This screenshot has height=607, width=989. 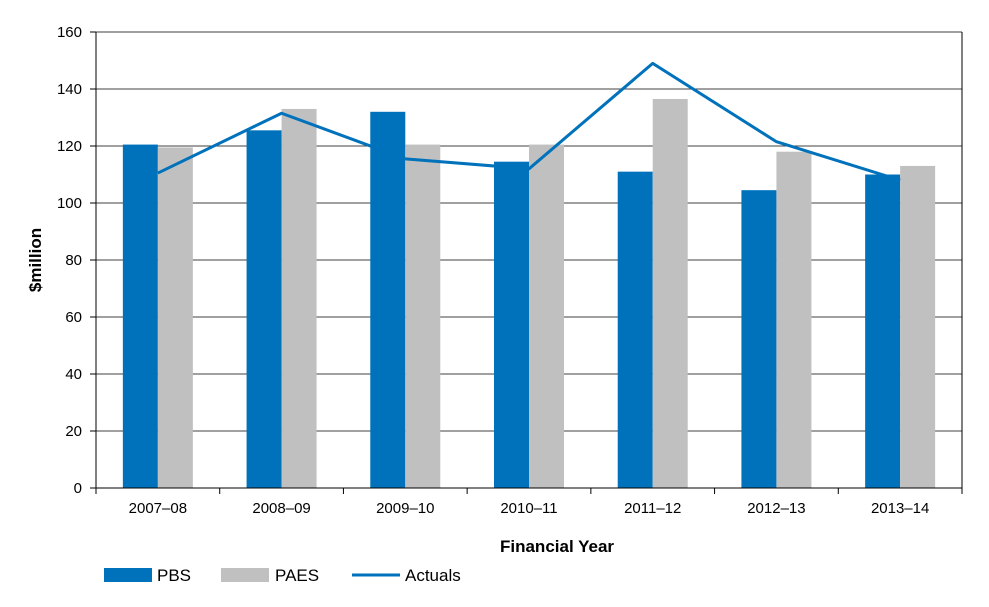 I want to click on x-axis-title: Financial Year, so click(x=557, y=546).